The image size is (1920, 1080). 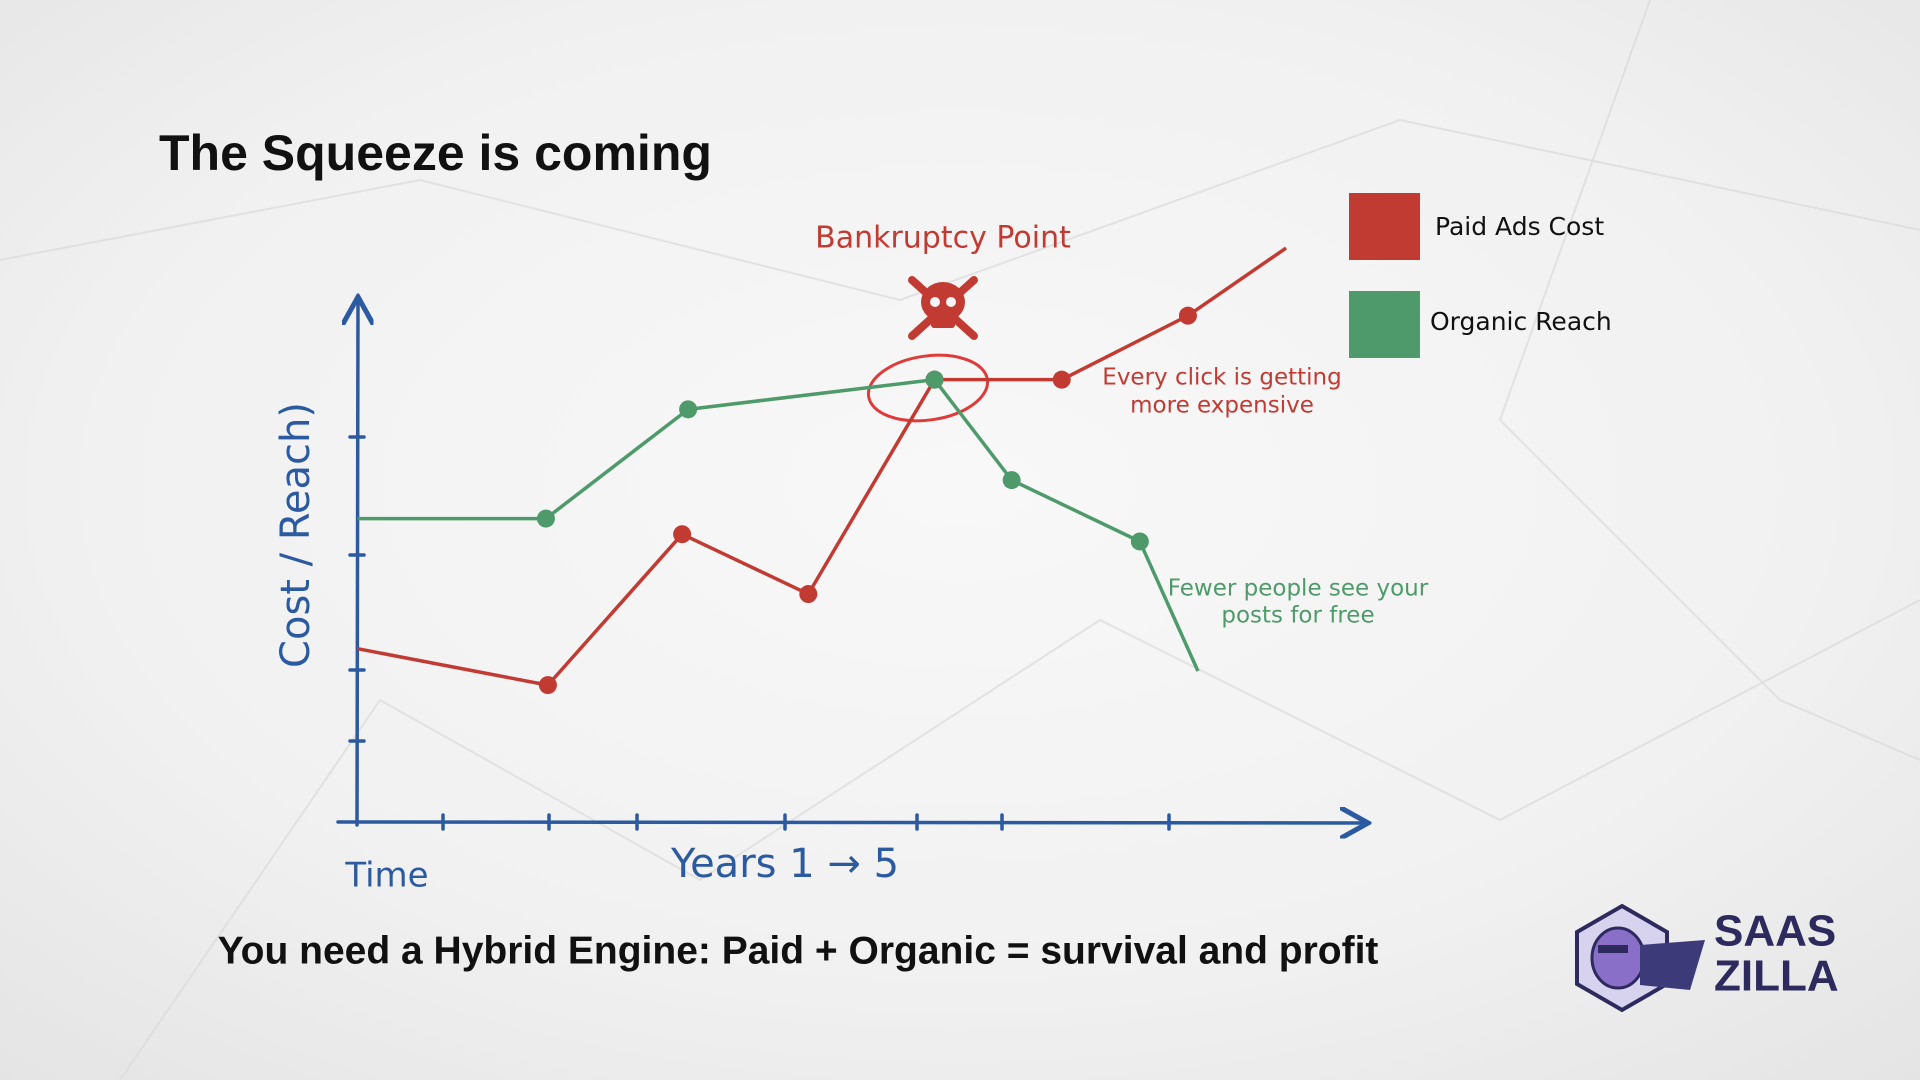 I want to click on y-axis-label: Cost / Reach), so click(x=296, y=535).